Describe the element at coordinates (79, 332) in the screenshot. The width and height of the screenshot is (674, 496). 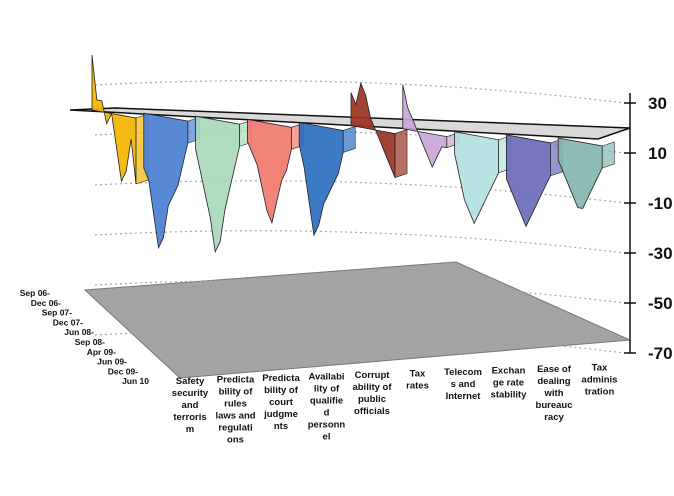
I see `time-label-4: Jun 08-` at that location.